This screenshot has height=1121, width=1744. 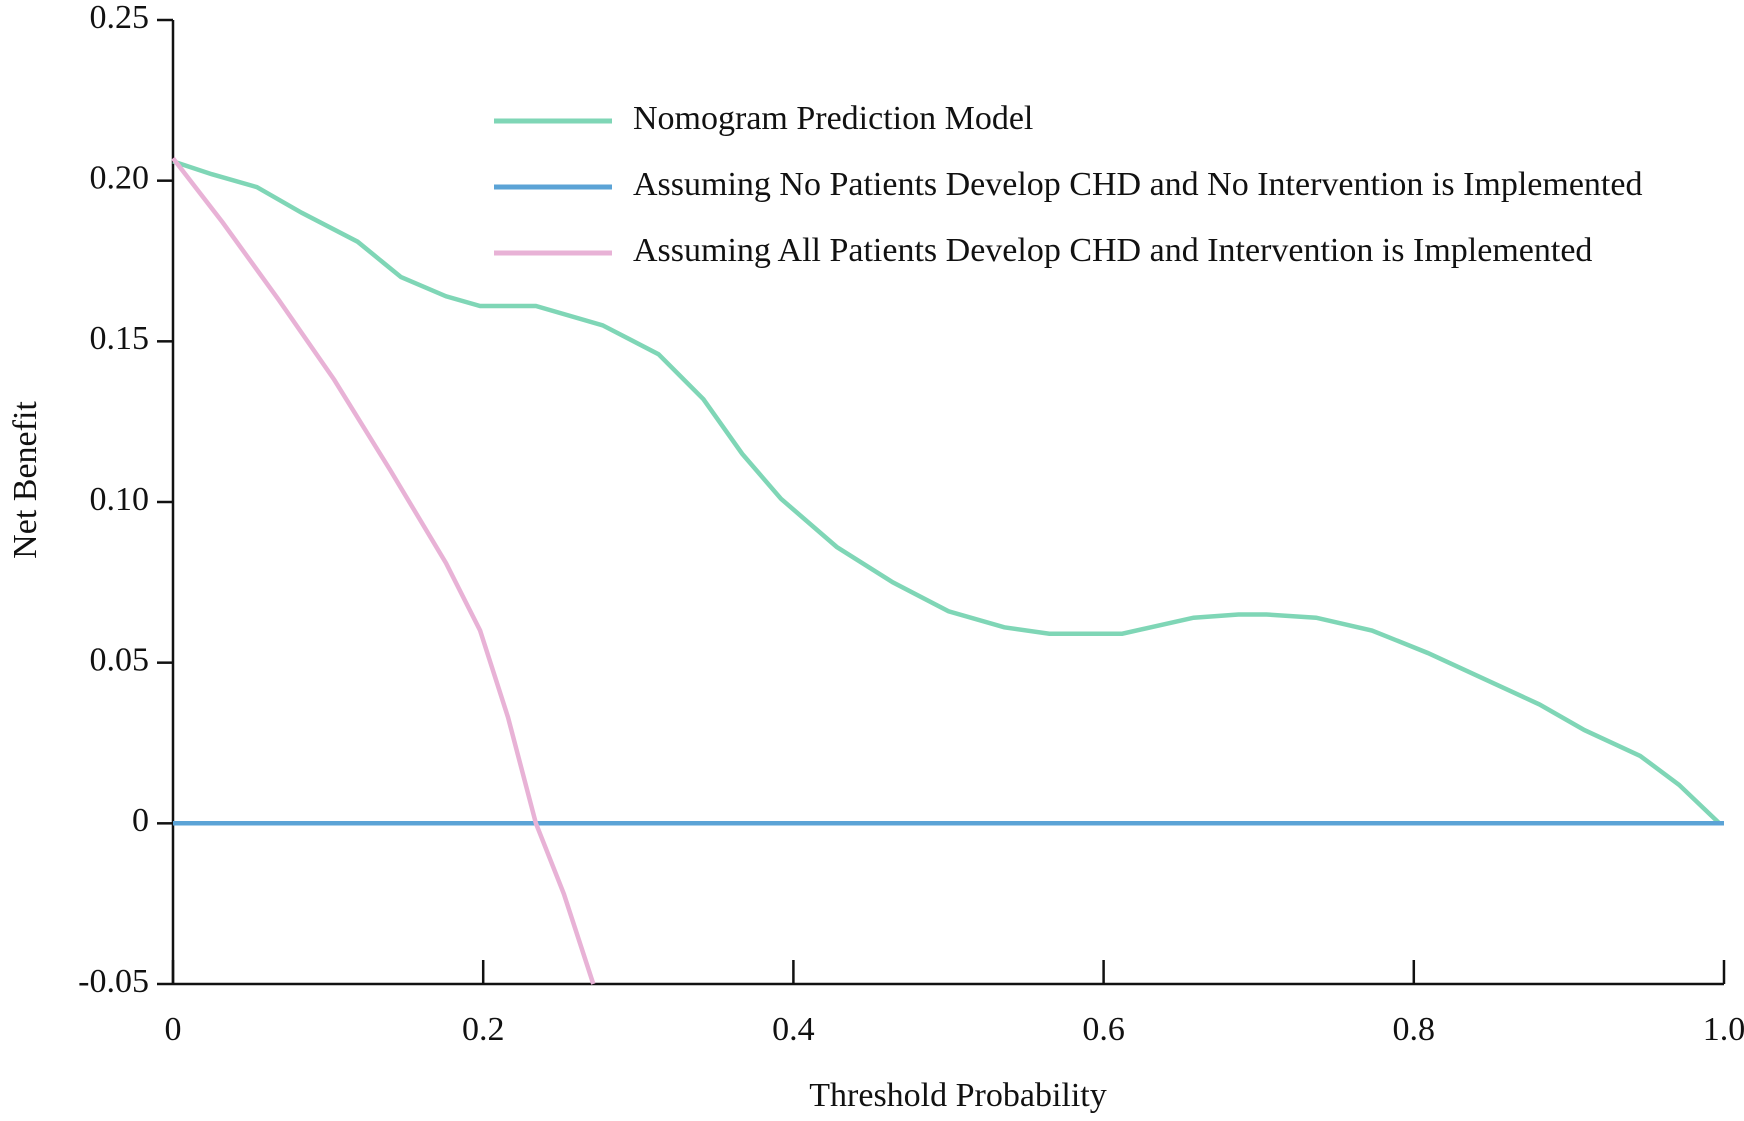 What do you see at coordinates (173, 1029) in the screenshot?
I see `x-tick-label: 0` at bounding box center [173, 1029].